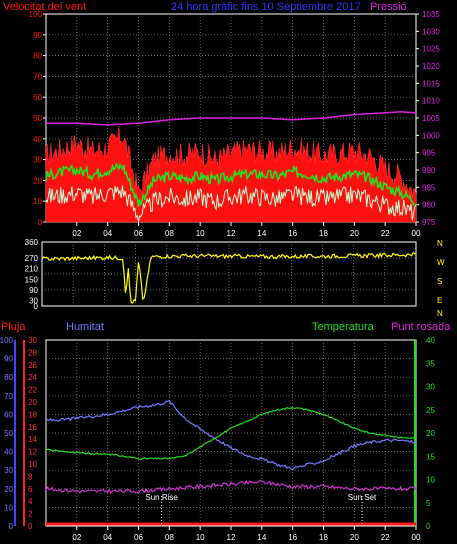 This screenshot has height=544, width=457. What do you see at coordinates (32, 279) in the screenshot?
I see `direction-y-tick-label: 150` at bounding box center [32, 279].